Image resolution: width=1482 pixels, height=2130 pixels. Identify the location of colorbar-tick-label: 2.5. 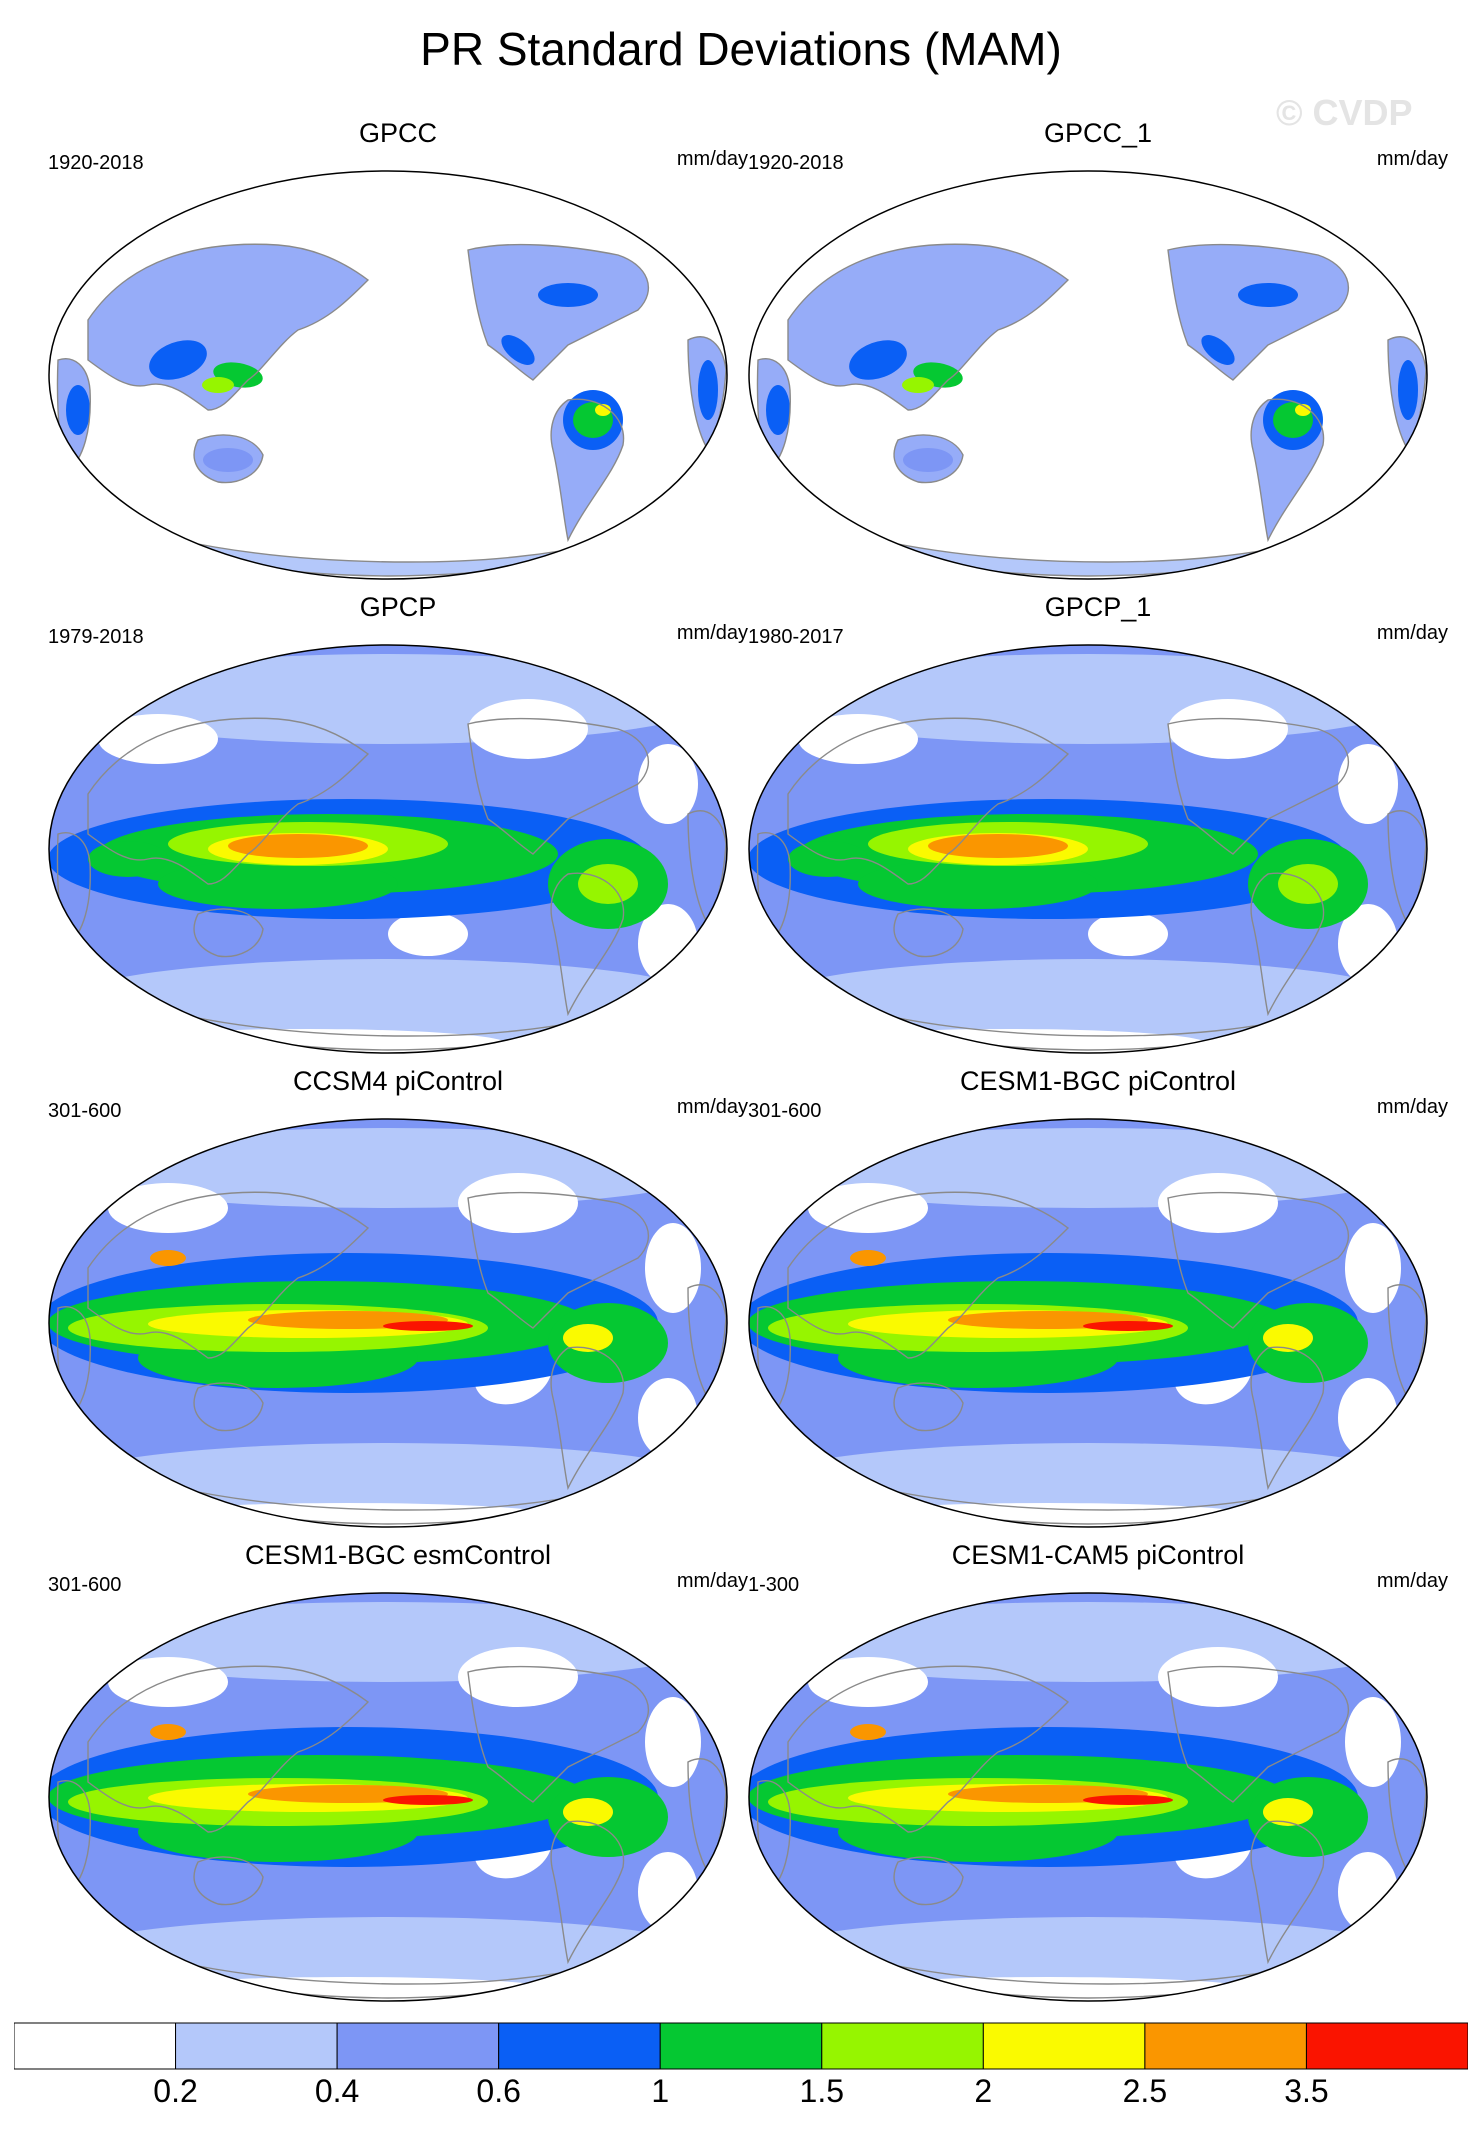
(1145, 2091).